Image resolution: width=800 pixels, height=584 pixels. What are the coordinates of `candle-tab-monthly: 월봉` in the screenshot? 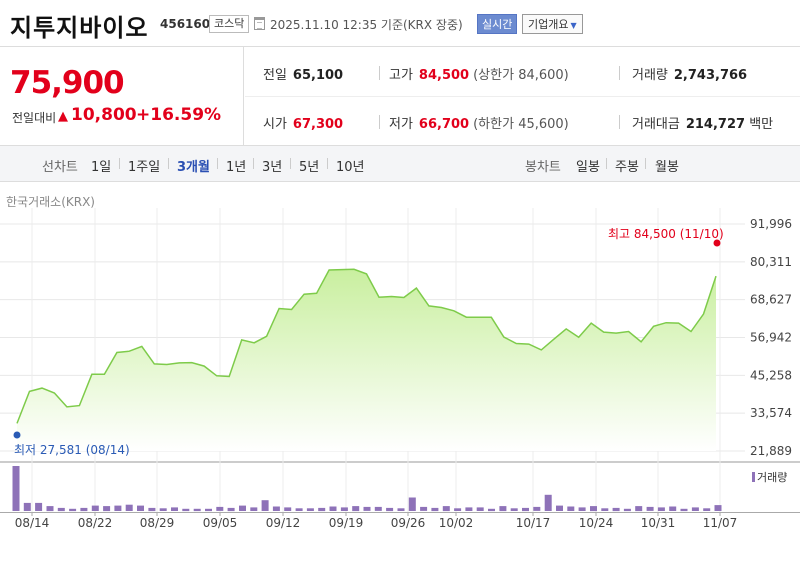 It's located at (667, 167).